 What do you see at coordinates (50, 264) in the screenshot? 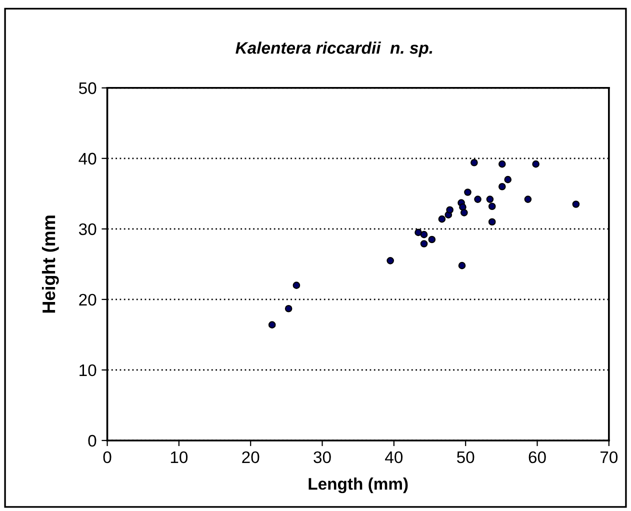
I see `y-axis-title: Height (mm` at bounding box center [50, 264].